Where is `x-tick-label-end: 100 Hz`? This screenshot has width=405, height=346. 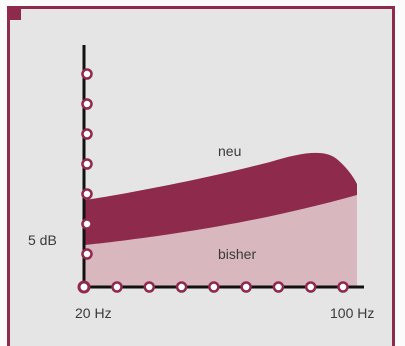 x-tick-label-end: 100 Hz is located at coordinates (352, 313).